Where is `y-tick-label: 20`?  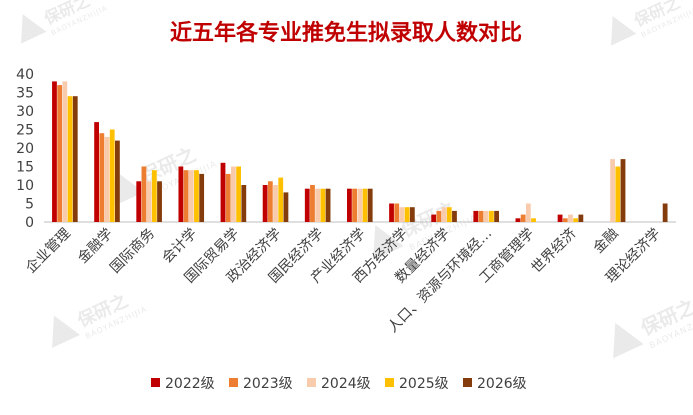
y-tick-label: 20 is located at coordinates (25, 149).